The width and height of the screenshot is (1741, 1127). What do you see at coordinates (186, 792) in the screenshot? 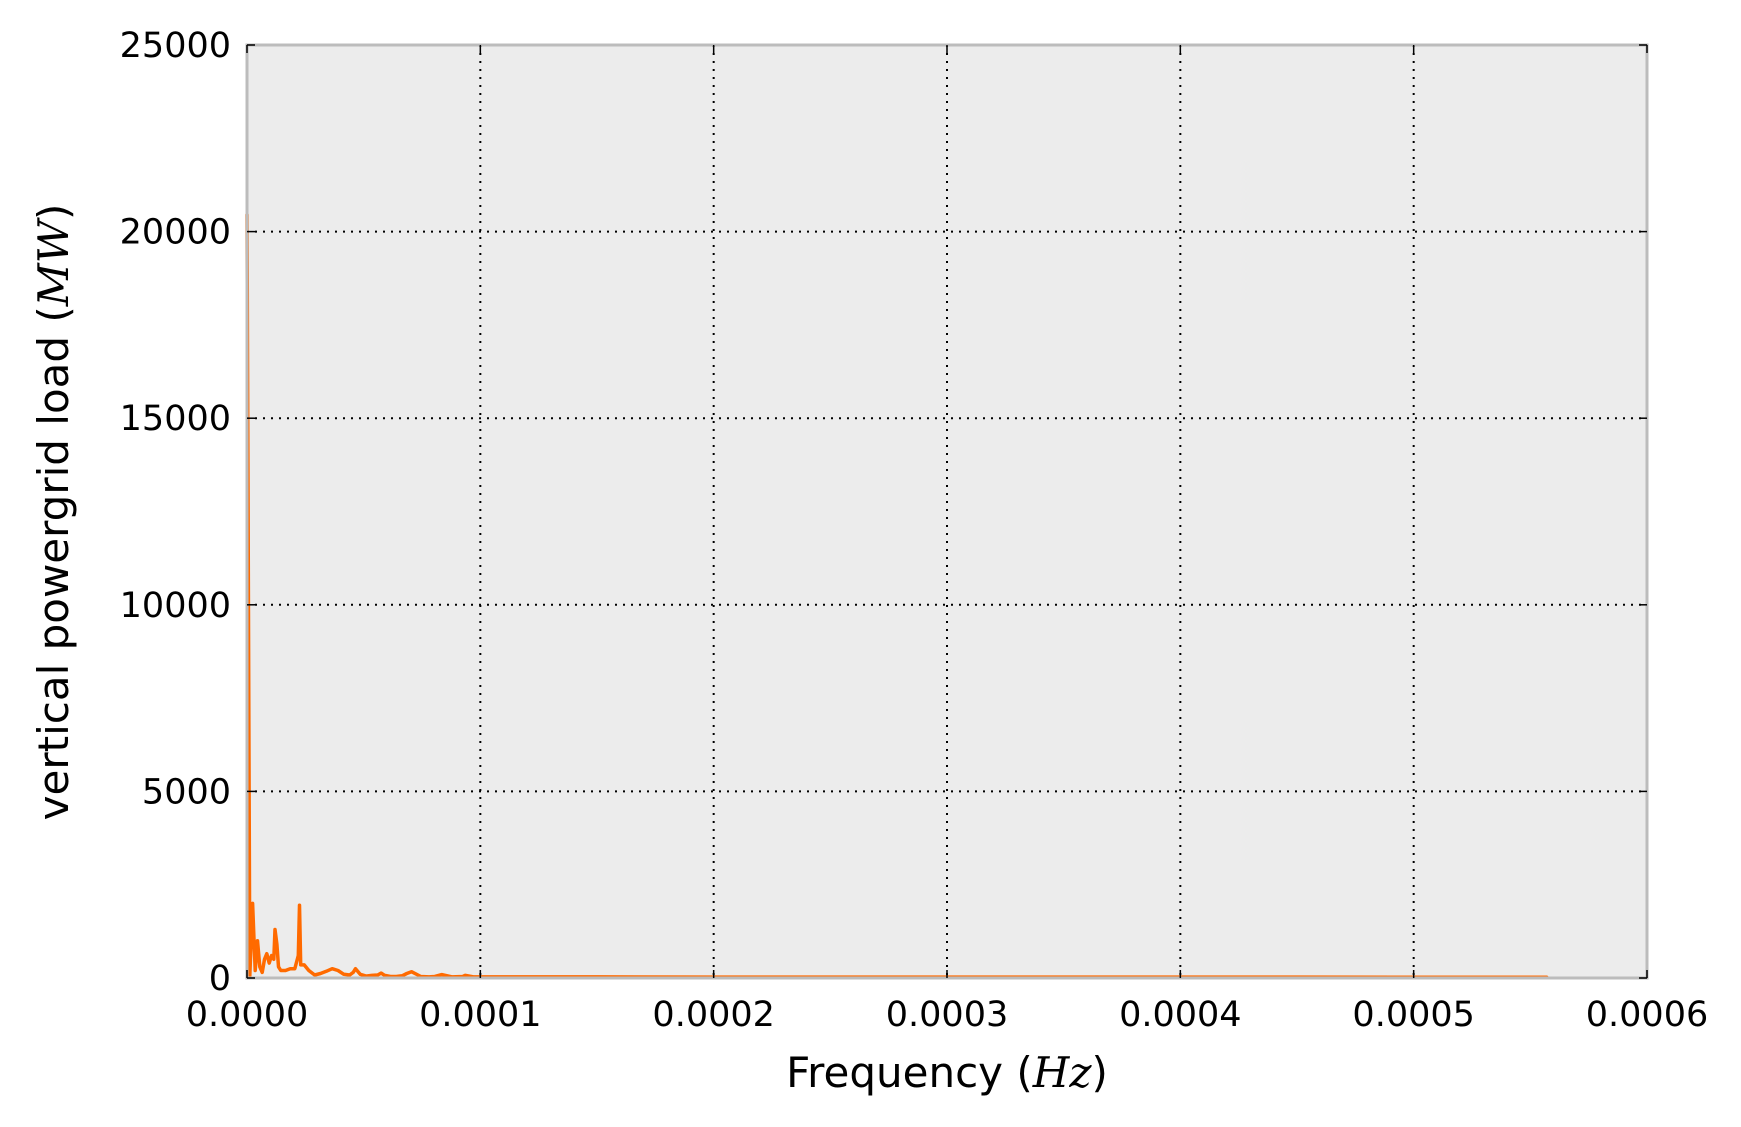
I see `y-tick-label: 5000` at bounding box center [186, 792].